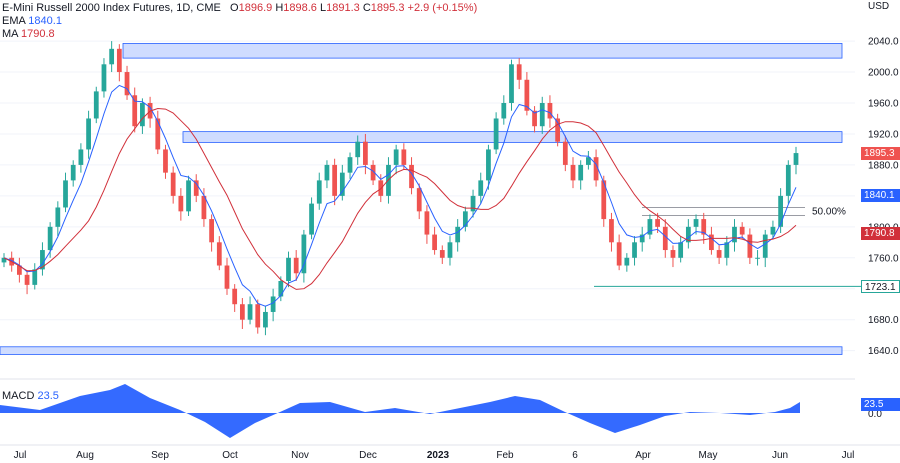  I want to click on price-tick-label: 1880.0, so click(883, 165).